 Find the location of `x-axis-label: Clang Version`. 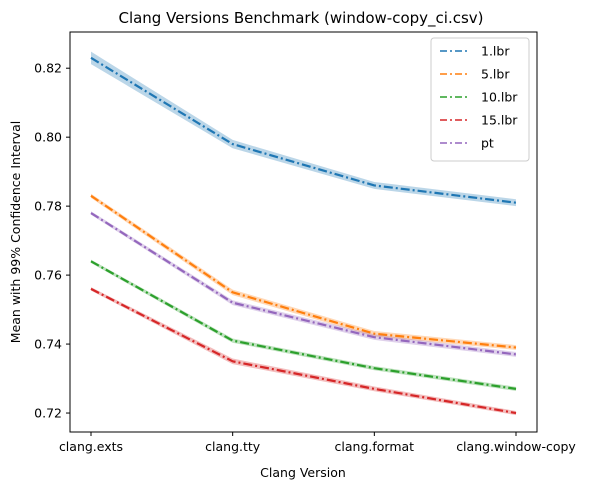

x-axis-label: Clang Version is located at coordinates (303, 472).